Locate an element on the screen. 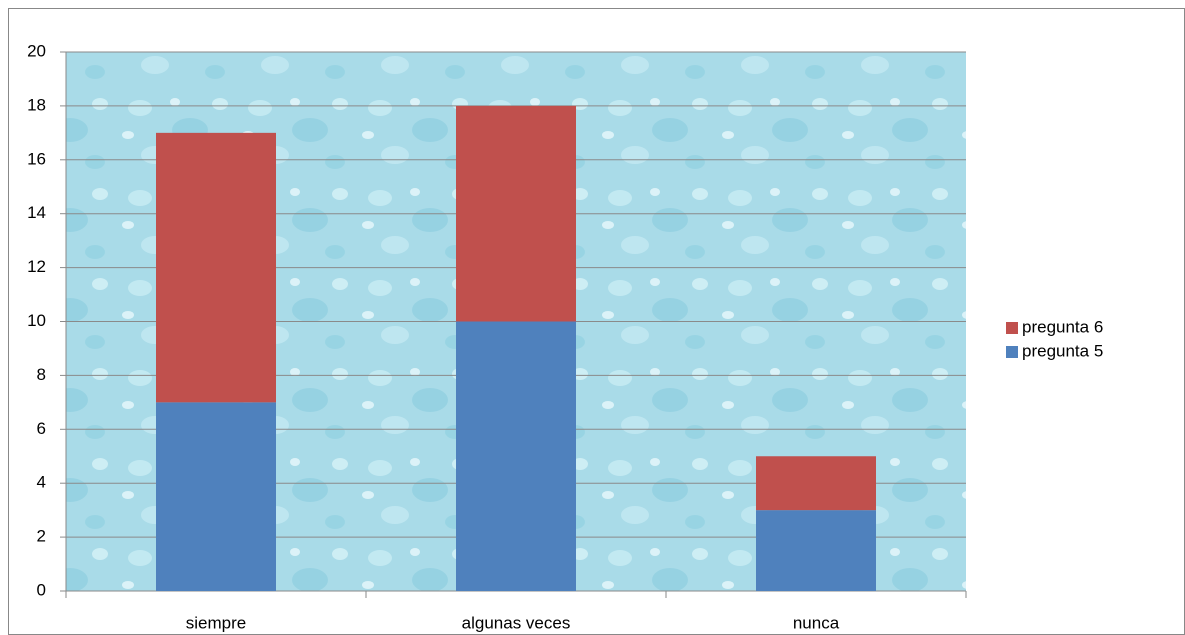 The width and height of the screenshot is (1185, 635). y-tick-label: 8 is located at coordinates (41, 374).